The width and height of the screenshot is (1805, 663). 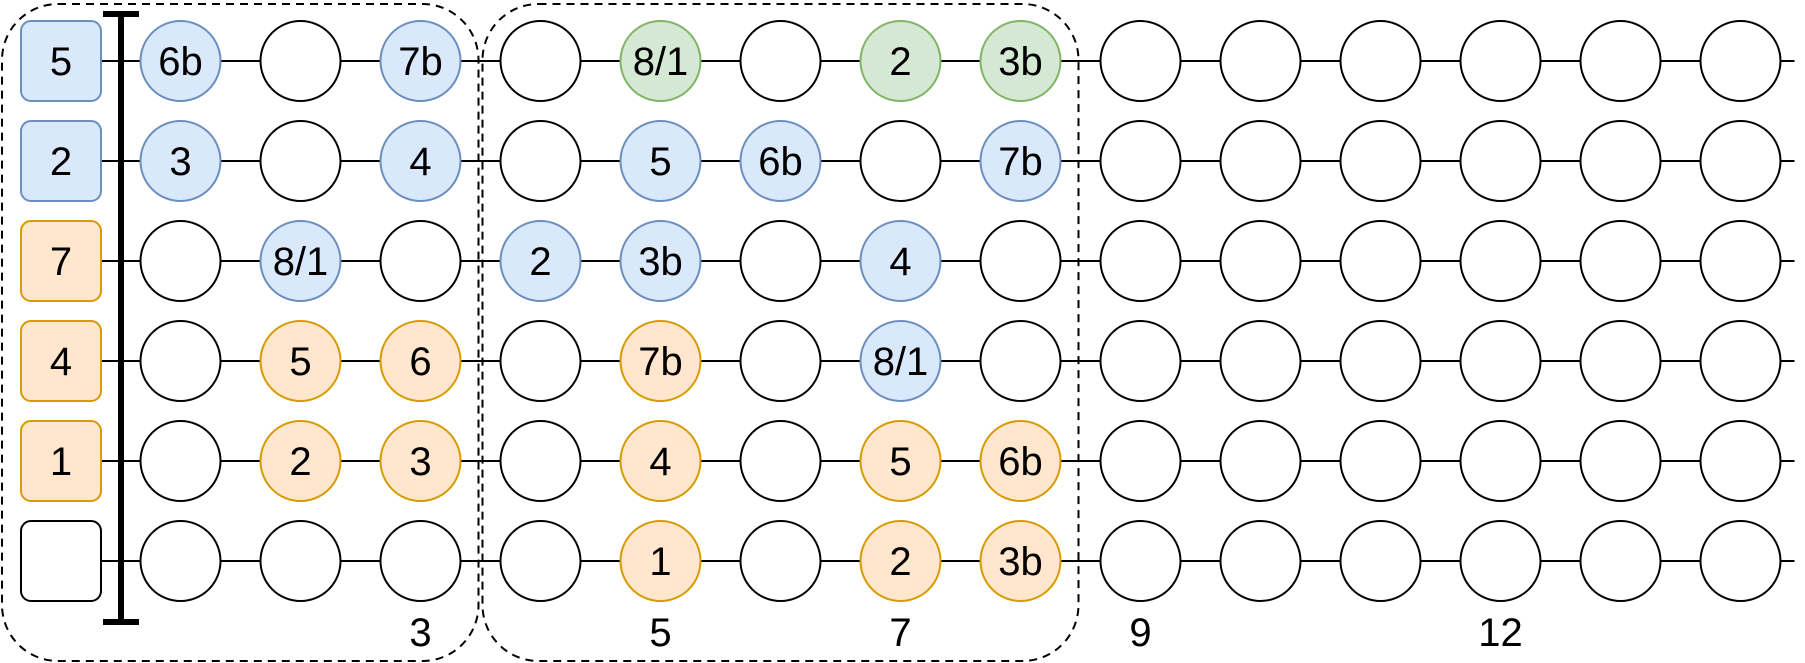 What do you see at coordinates (900, 61) in the screenshot?
I see `note-s1-f7: 2` at bounding box center [900, 61].